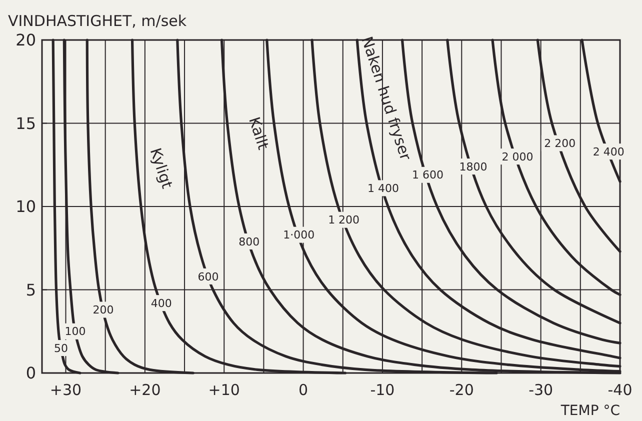 The height and width of the screenshot is (421, 642). What do you see at coordinates (103, 310) in the screenshot?
I see `series-label: 200` at bounding box center [103, 310].